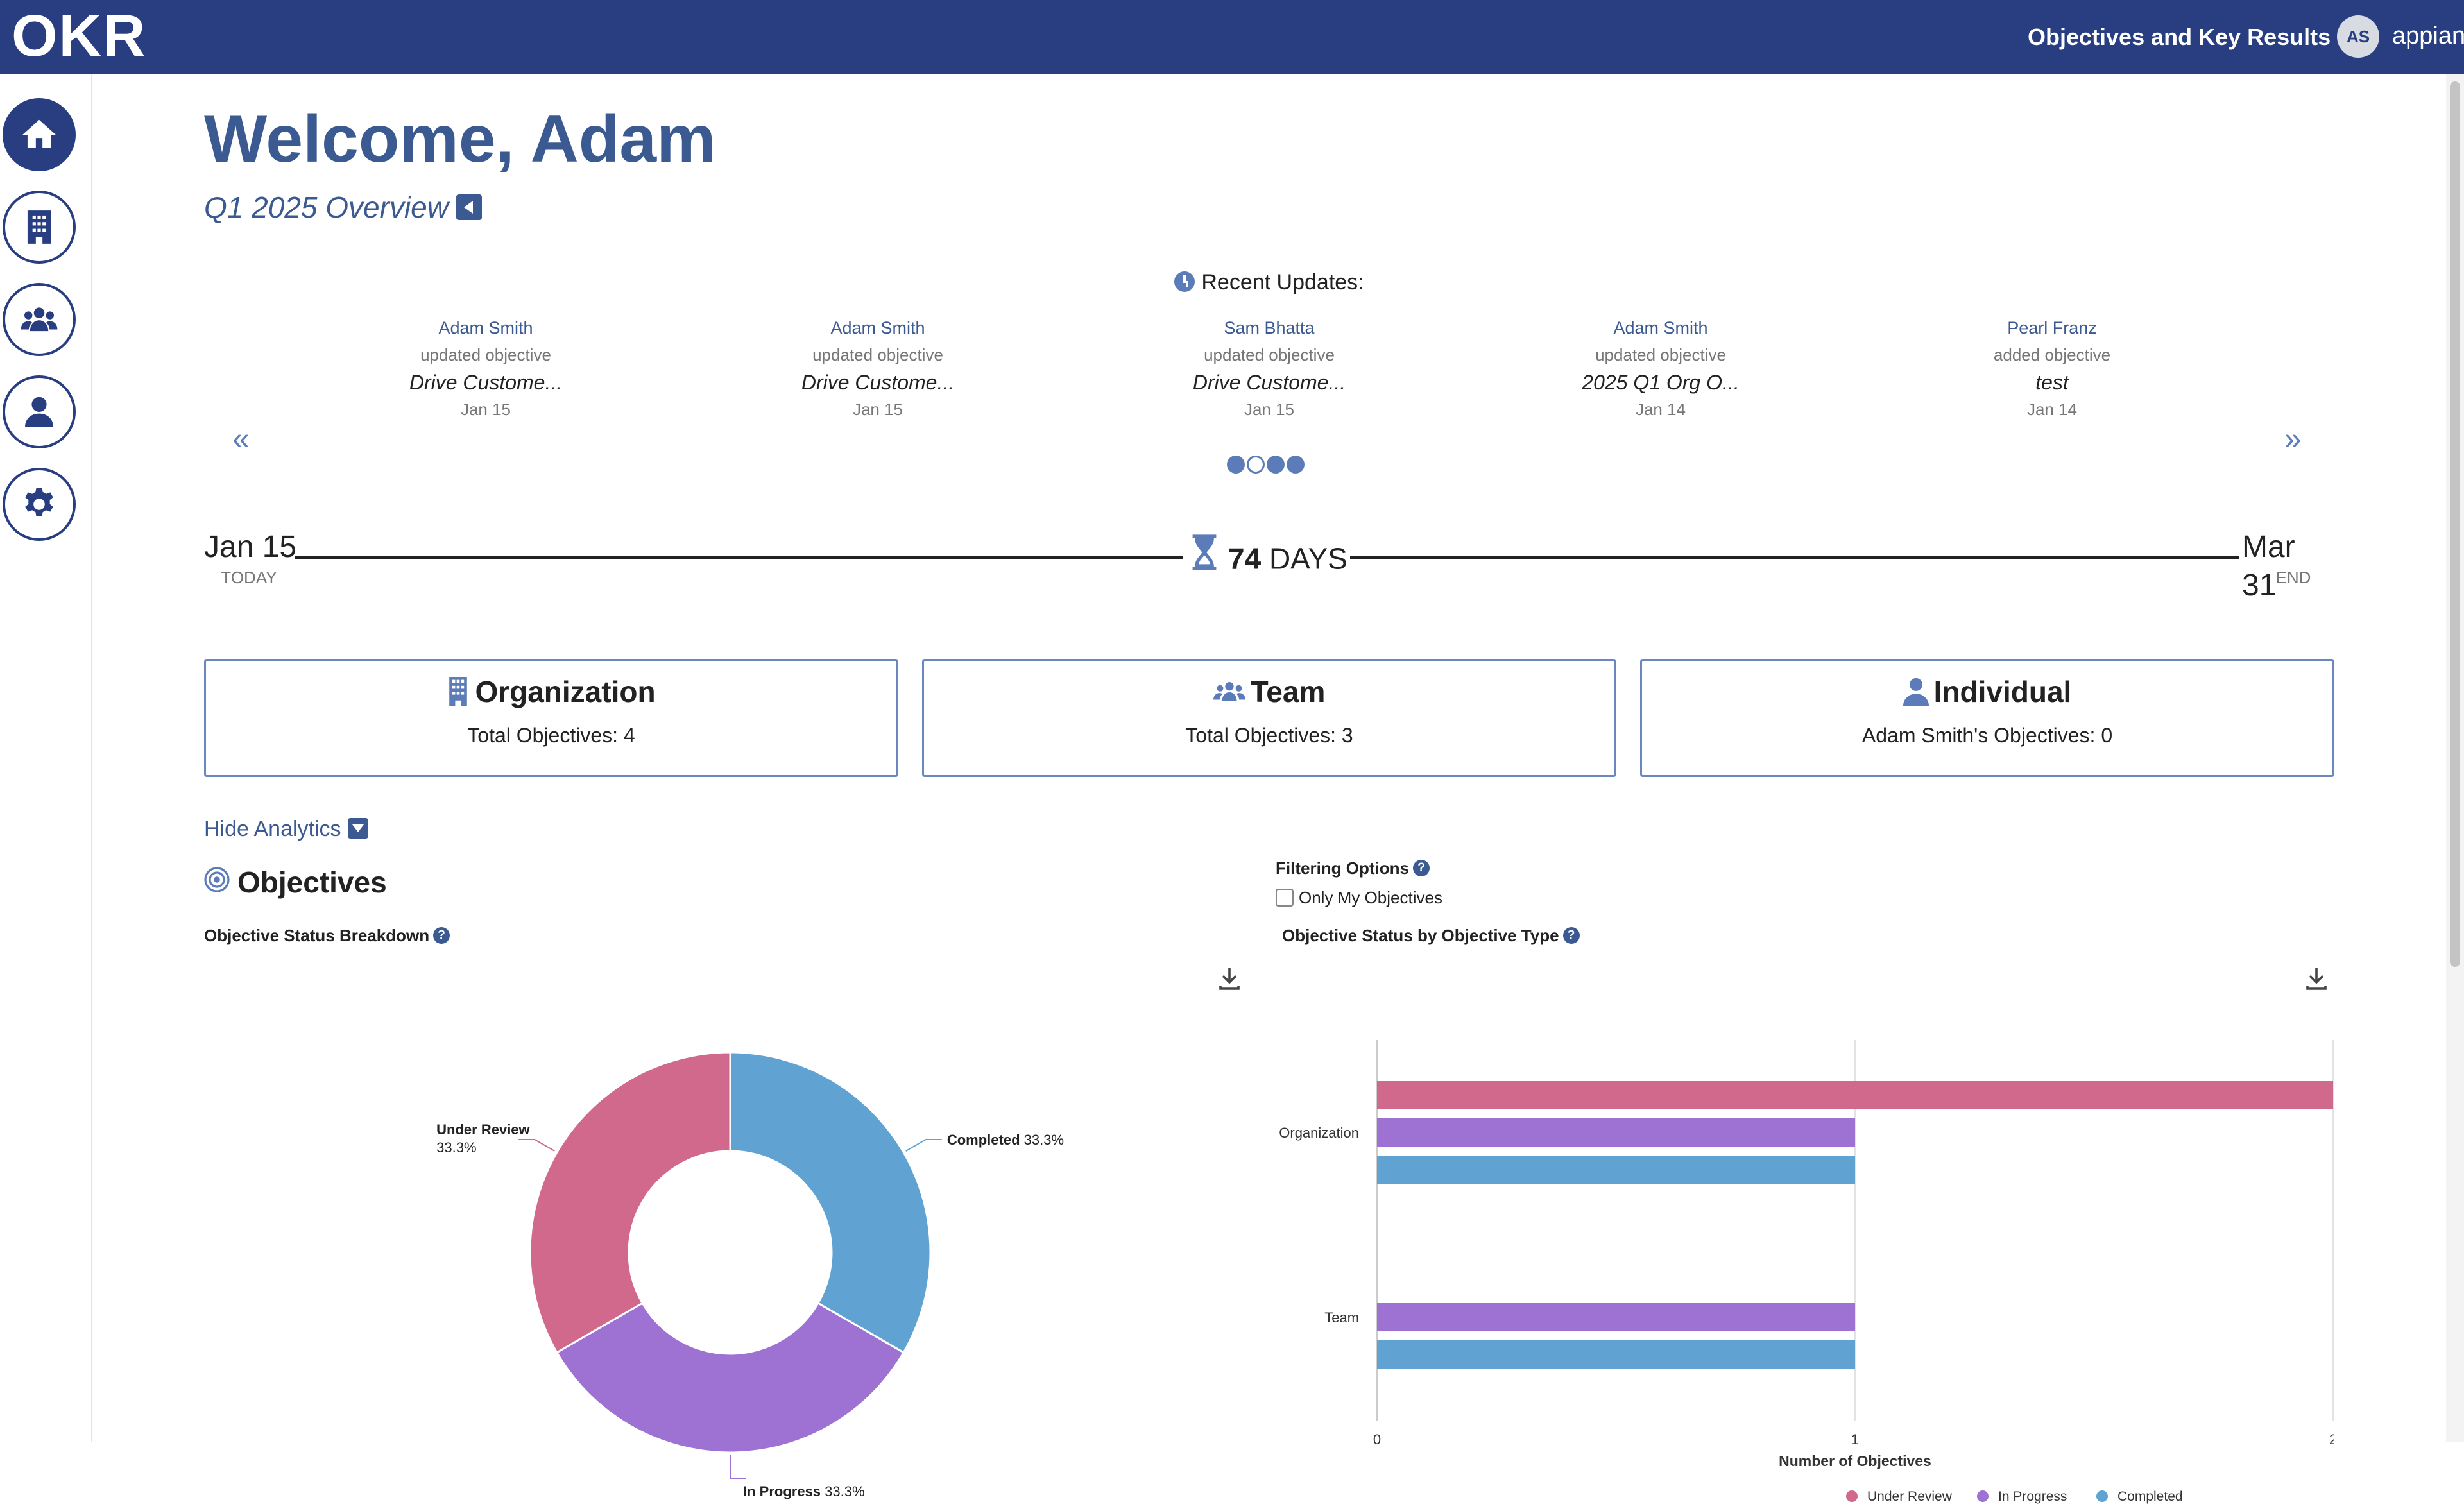 The width and height of the screenshot is (2464, 1511). What do you see at coordinates (2052, 409) in the screenshot?
I see `update-date: Jan 14` at bounding box center [2052, 409].